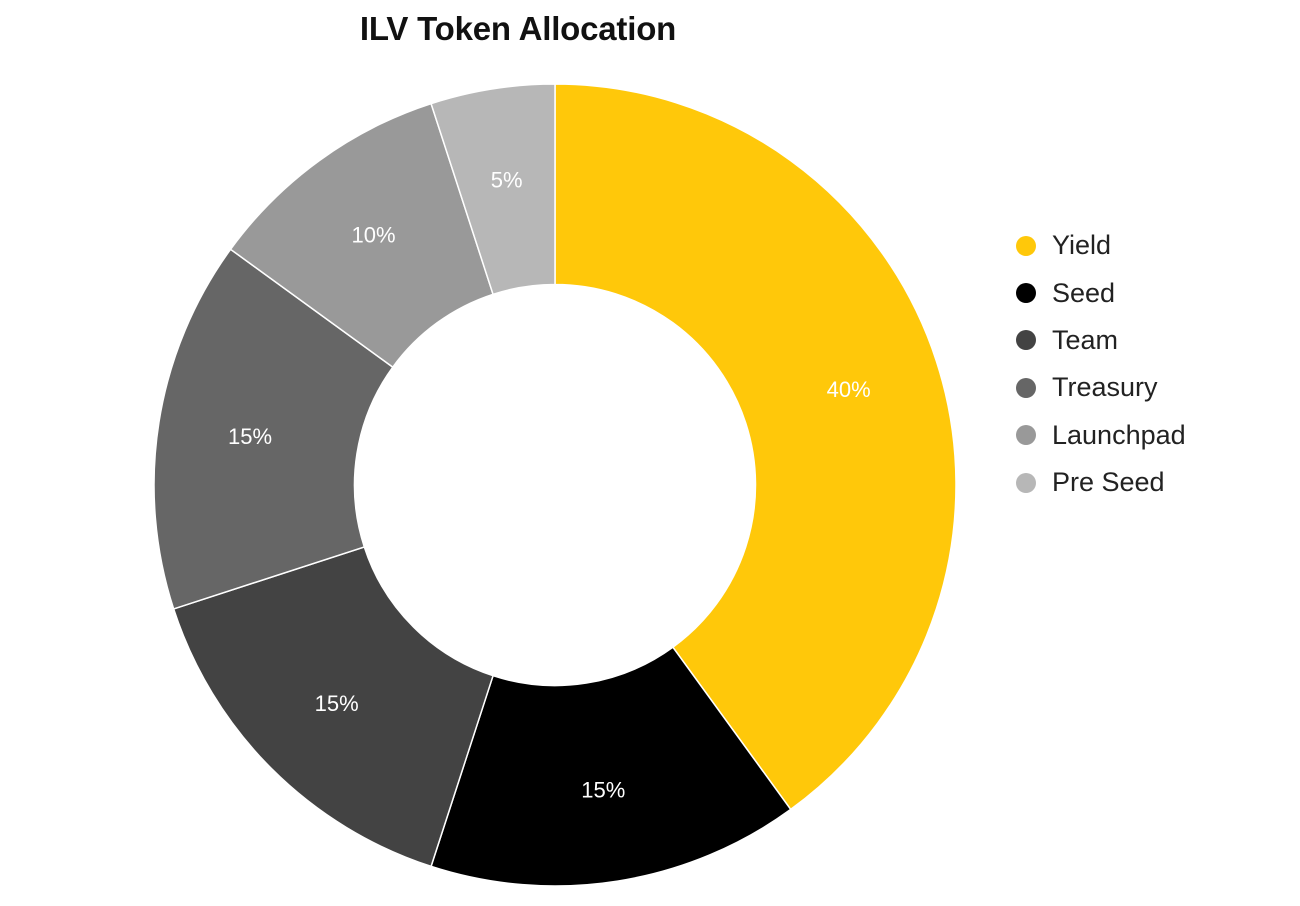 Image resolution: width=1300 pixels, height=906 pixels. I want to click on legend-item-yield: Yield, so click(1101, 245).